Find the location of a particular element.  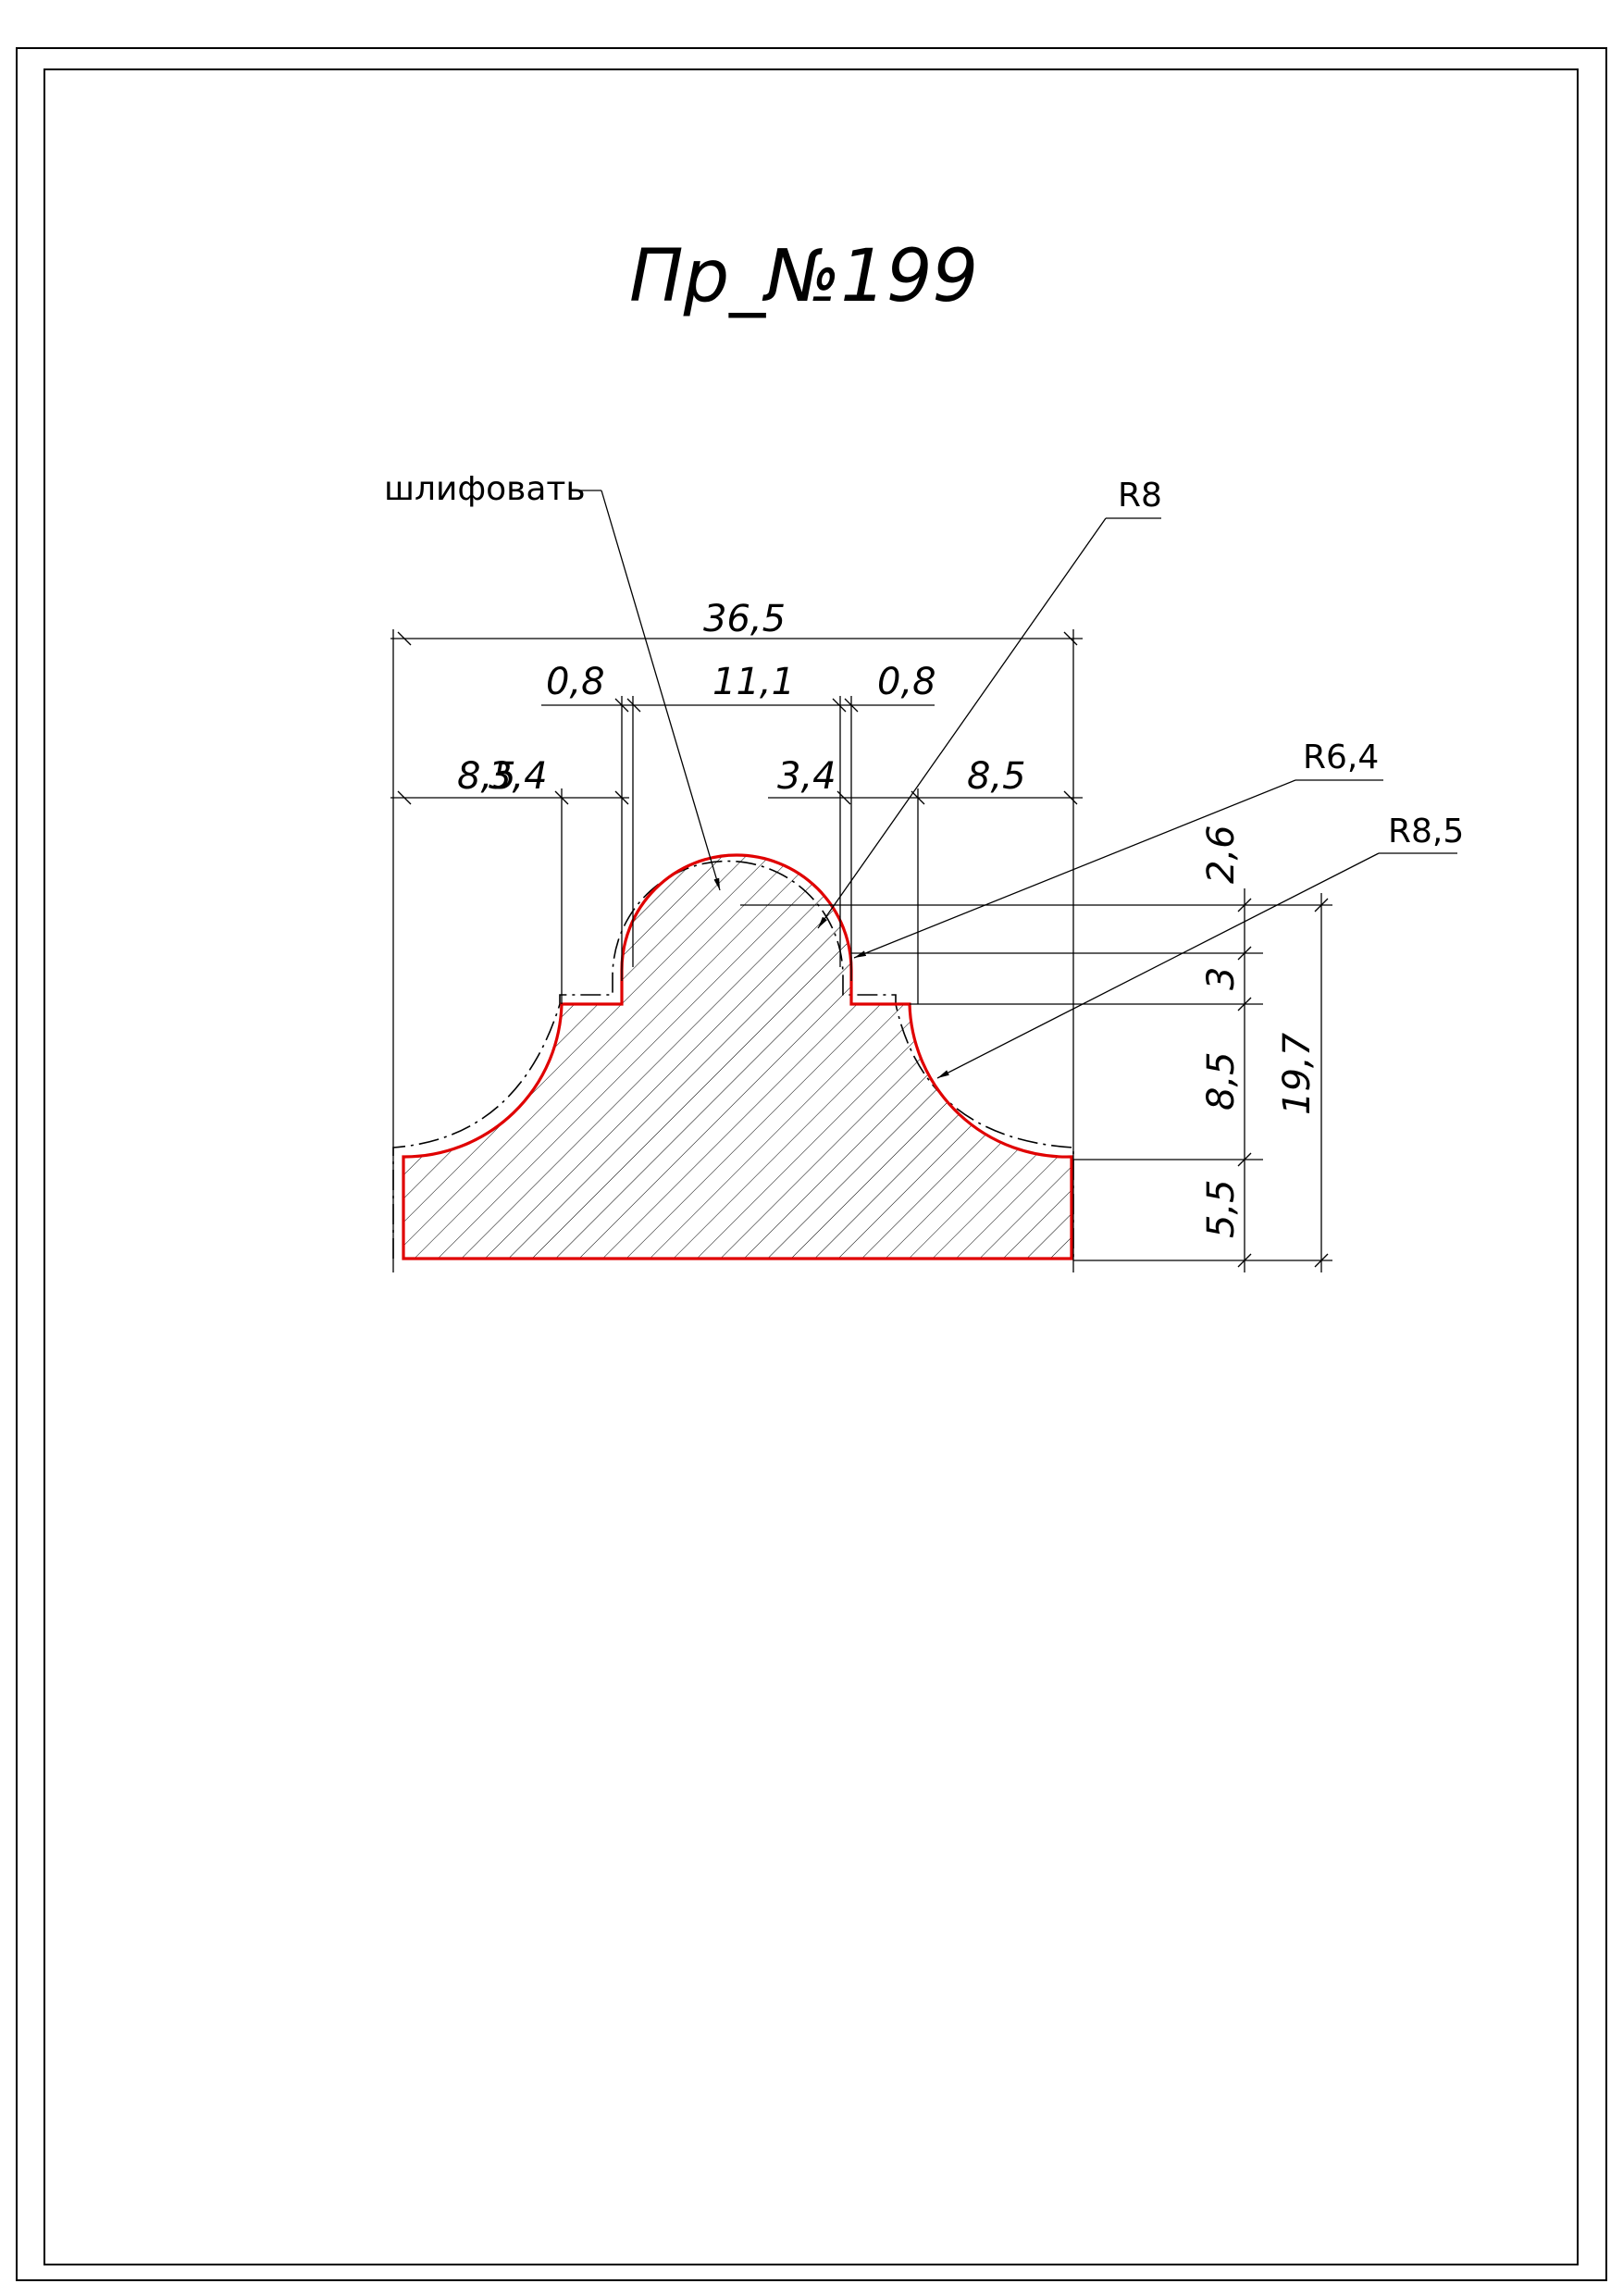

dim-left-gap: 0,8 is located at coordinates (575, 682).